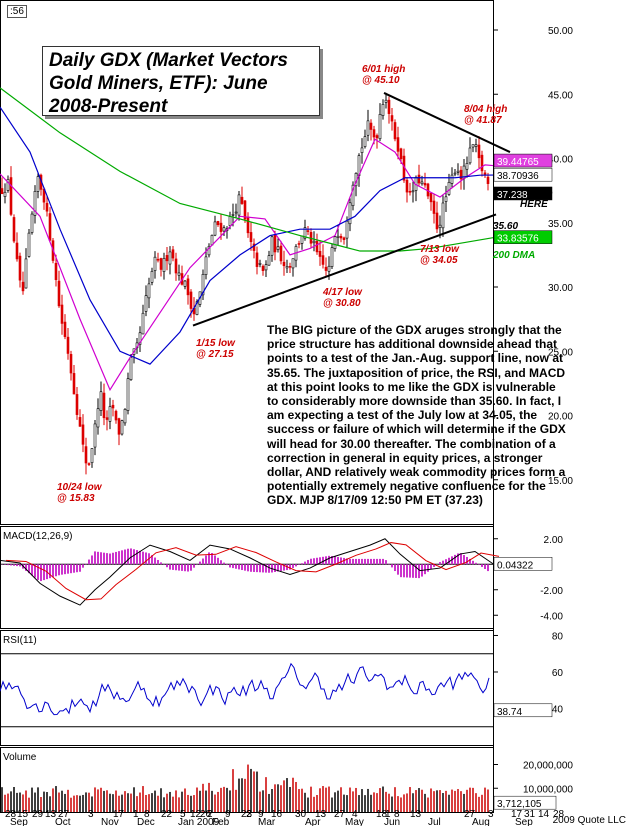  Describe the element at coordinates (483, 120) in the screenshot. I see `annotation-value: @ 41.87` at that location.